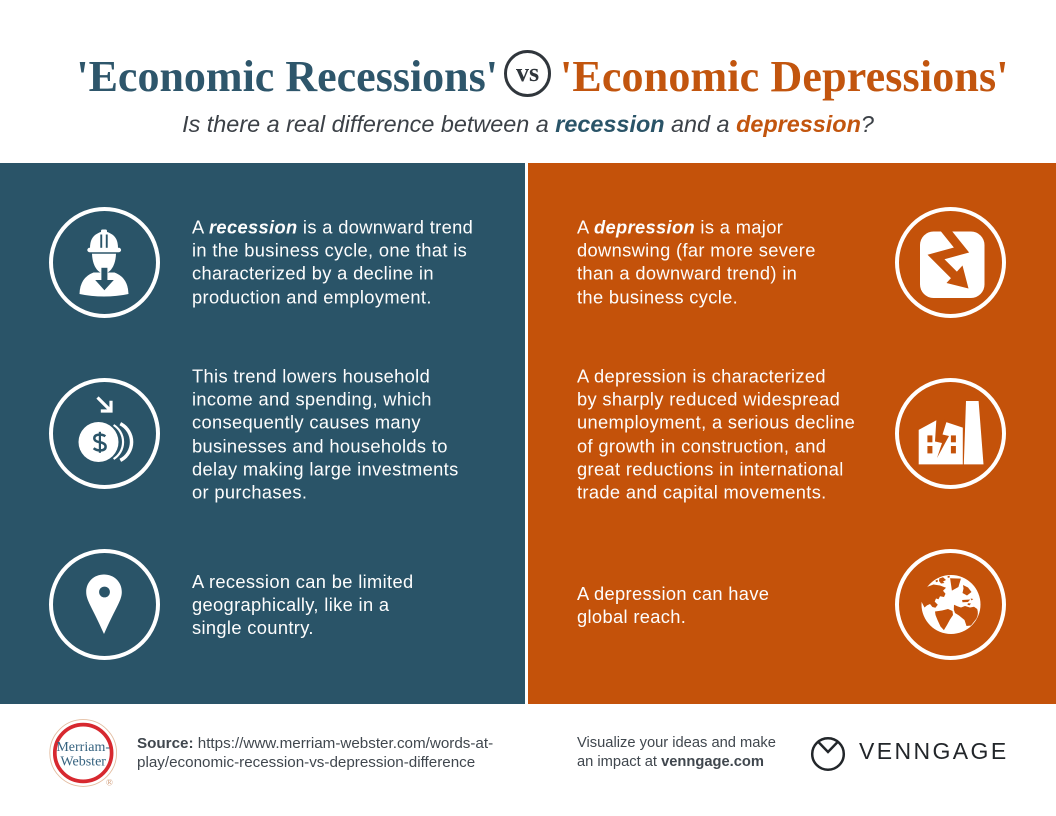 The image size is (1056, 816). I want to click on svg-text: Merriam-, so click(83, 747).